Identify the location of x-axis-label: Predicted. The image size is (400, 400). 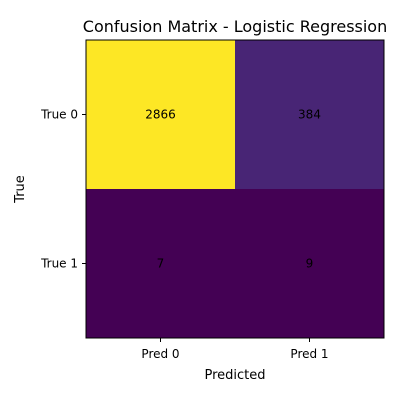
(234, 375).